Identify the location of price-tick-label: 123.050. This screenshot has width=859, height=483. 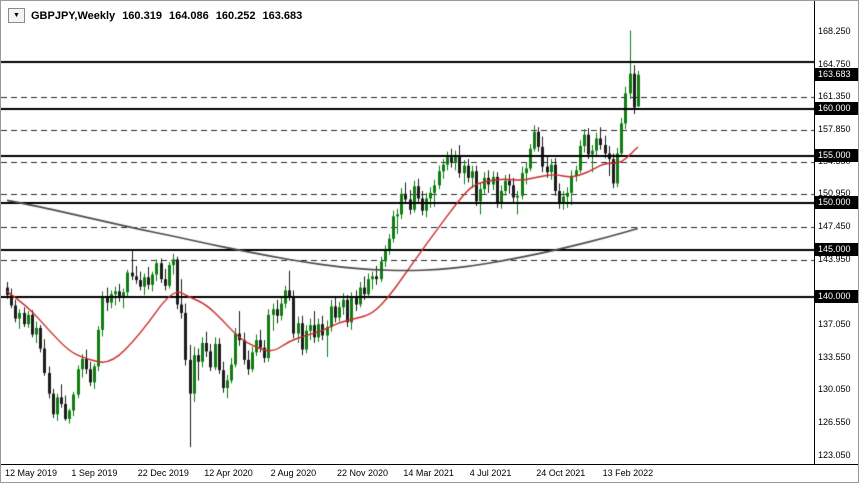
(834, 455).